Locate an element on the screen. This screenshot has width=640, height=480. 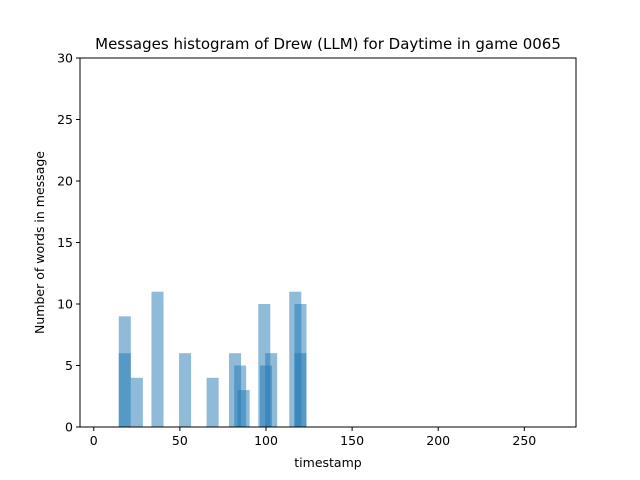
y-tick-label: 20 is located at coordinates (65, 181).